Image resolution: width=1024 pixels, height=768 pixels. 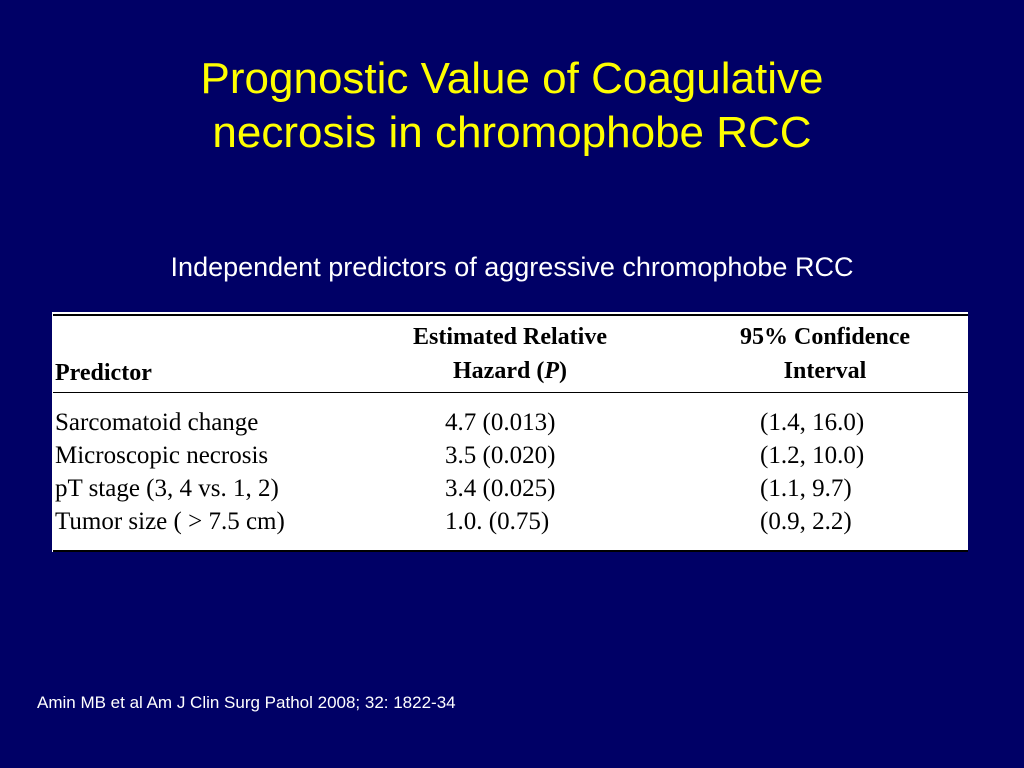 What do you see at coordinates (512, 132) in the screenshot?
I see `slide-title-line-2: necrosis in chromophobe RCC` at bounding box center [512, 132].